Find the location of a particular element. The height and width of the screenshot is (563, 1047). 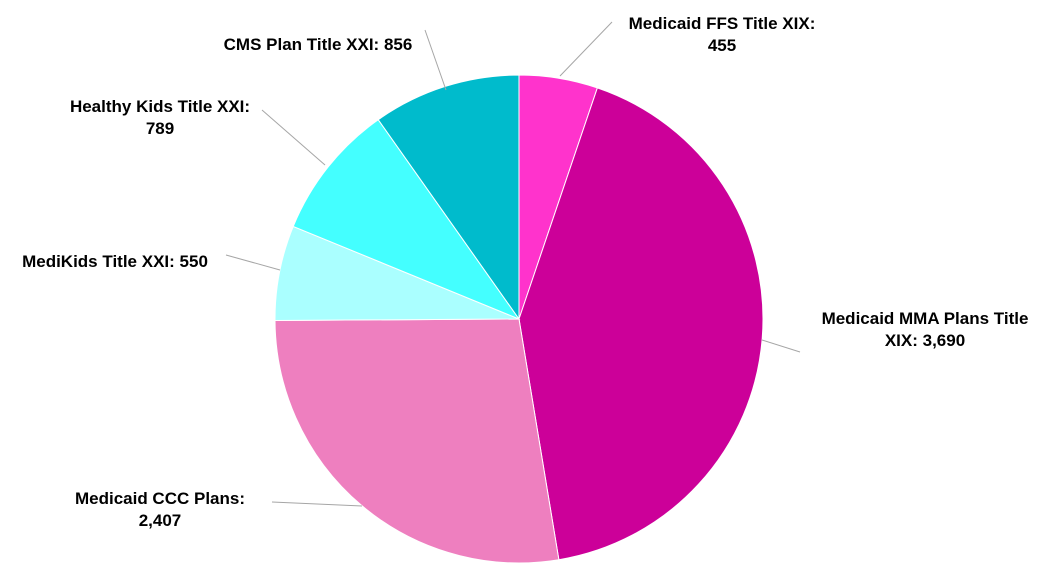

data-label: Medicaid MMA Plans Title XIX: 3,690 is located at coordinates (925, 330).